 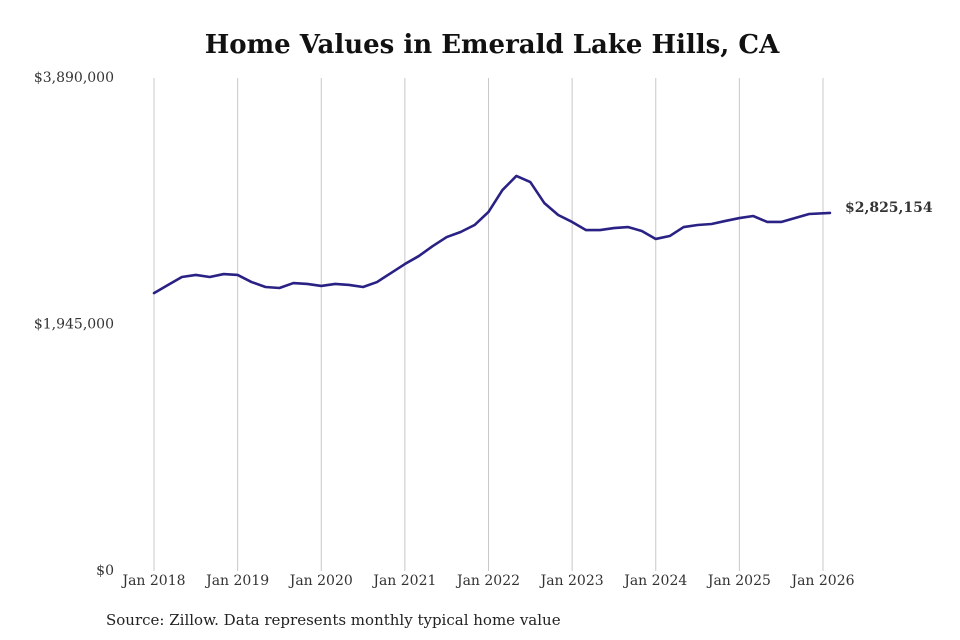 What do you see at coordinates (74, 78) in the screenshot?
I see `y-tick-label: $3,890,000` at bounding box center [74, 78].